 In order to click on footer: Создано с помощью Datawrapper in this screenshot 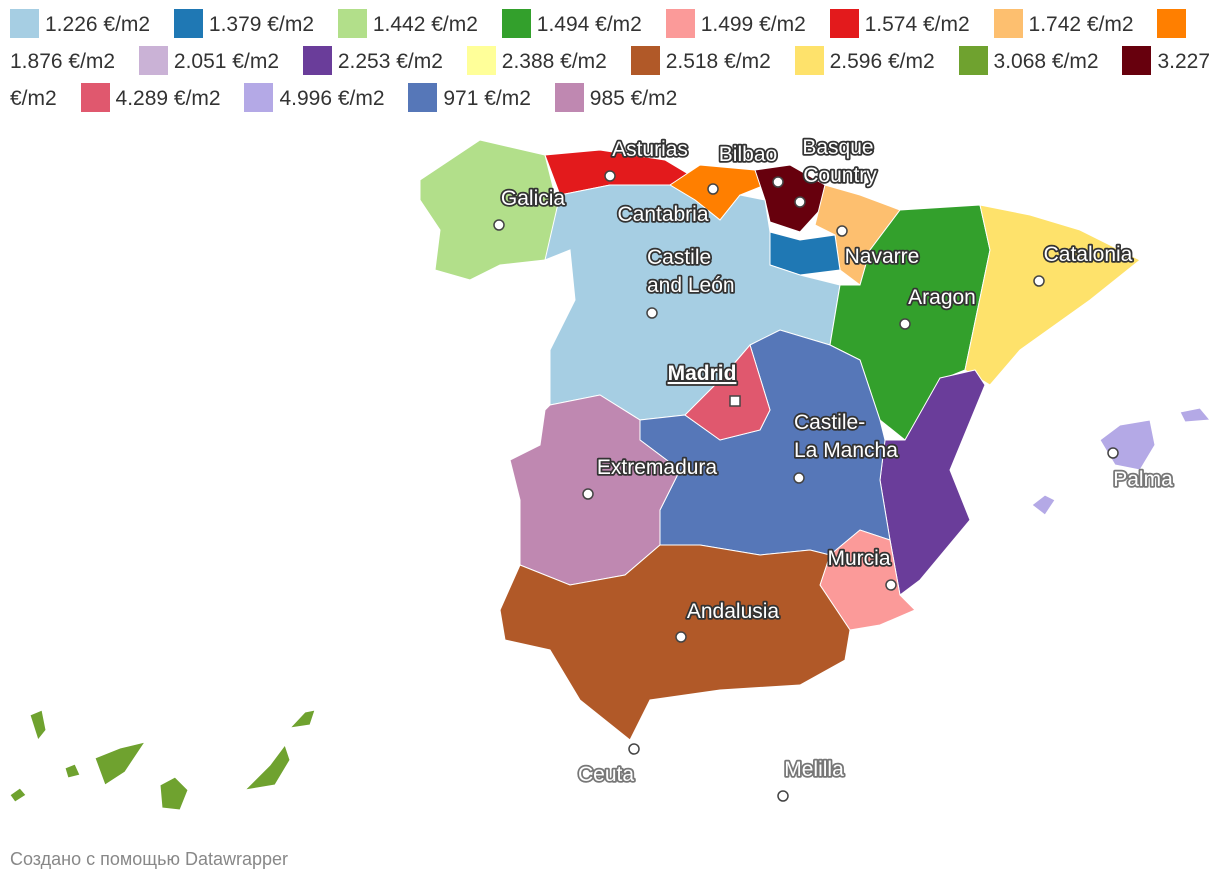, I will do `click(149, 859)`.